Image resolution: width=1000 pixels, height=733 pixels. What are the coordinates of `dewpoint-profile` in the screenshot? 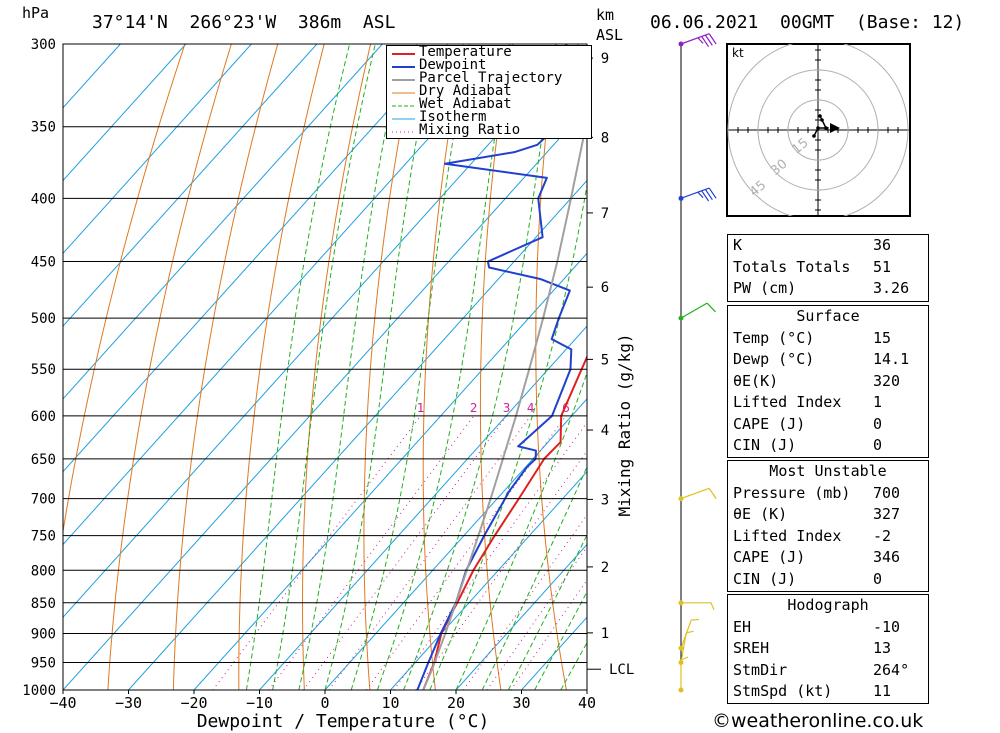 It's located at (497, 367).